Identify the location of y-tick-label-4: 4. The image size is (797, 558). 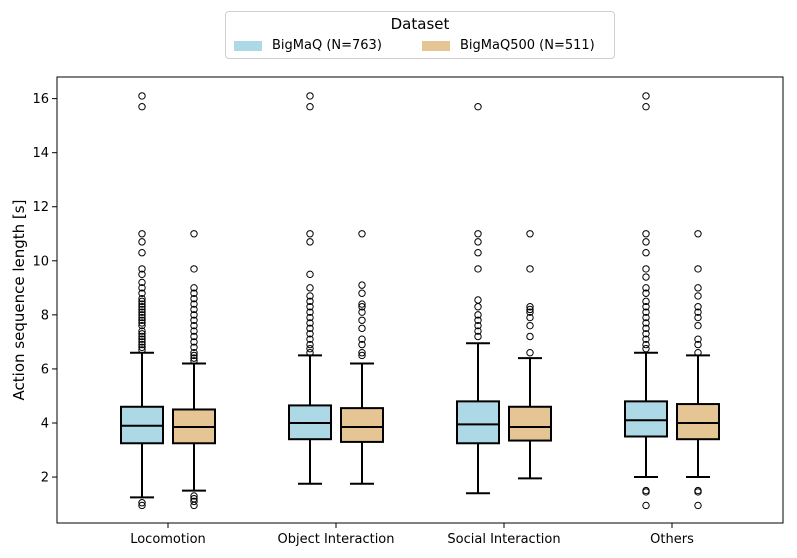
(45, 423).